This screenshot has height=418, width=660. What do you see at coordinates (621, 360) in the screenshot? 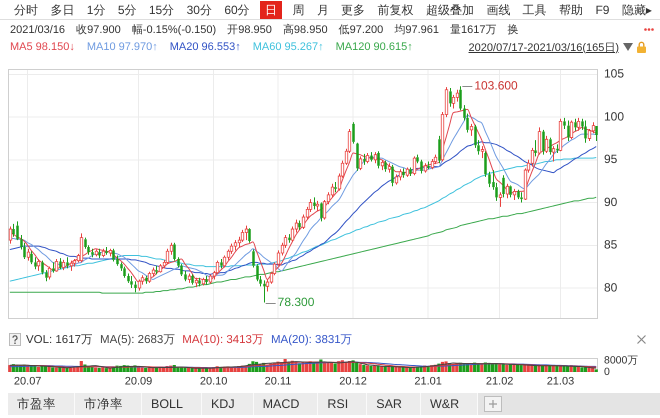
I see `y-tick-label: 8000万` at bounding box center [621, 360].